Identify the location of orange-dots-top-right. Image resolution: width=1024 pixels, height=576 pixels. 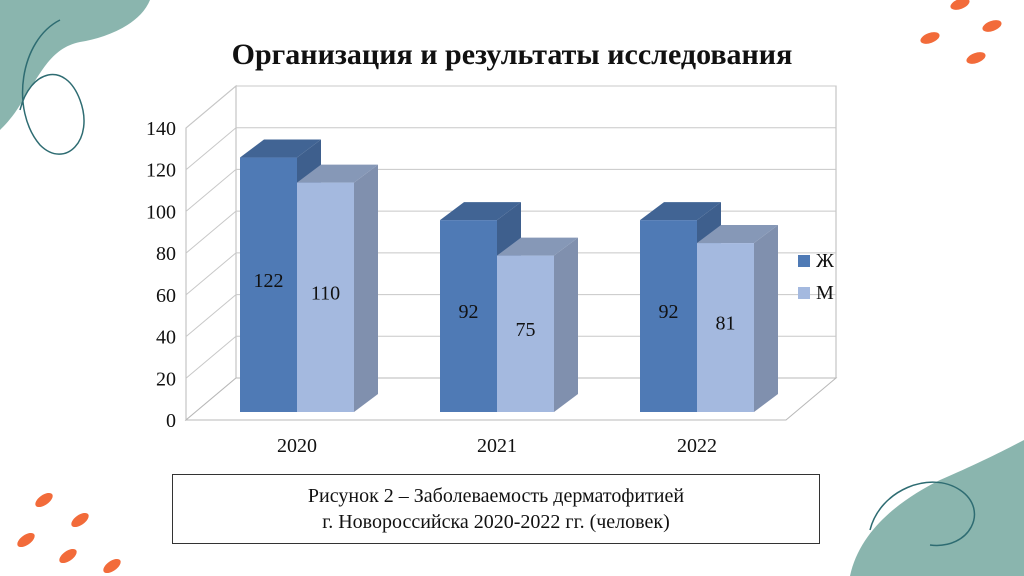
(961, 32).